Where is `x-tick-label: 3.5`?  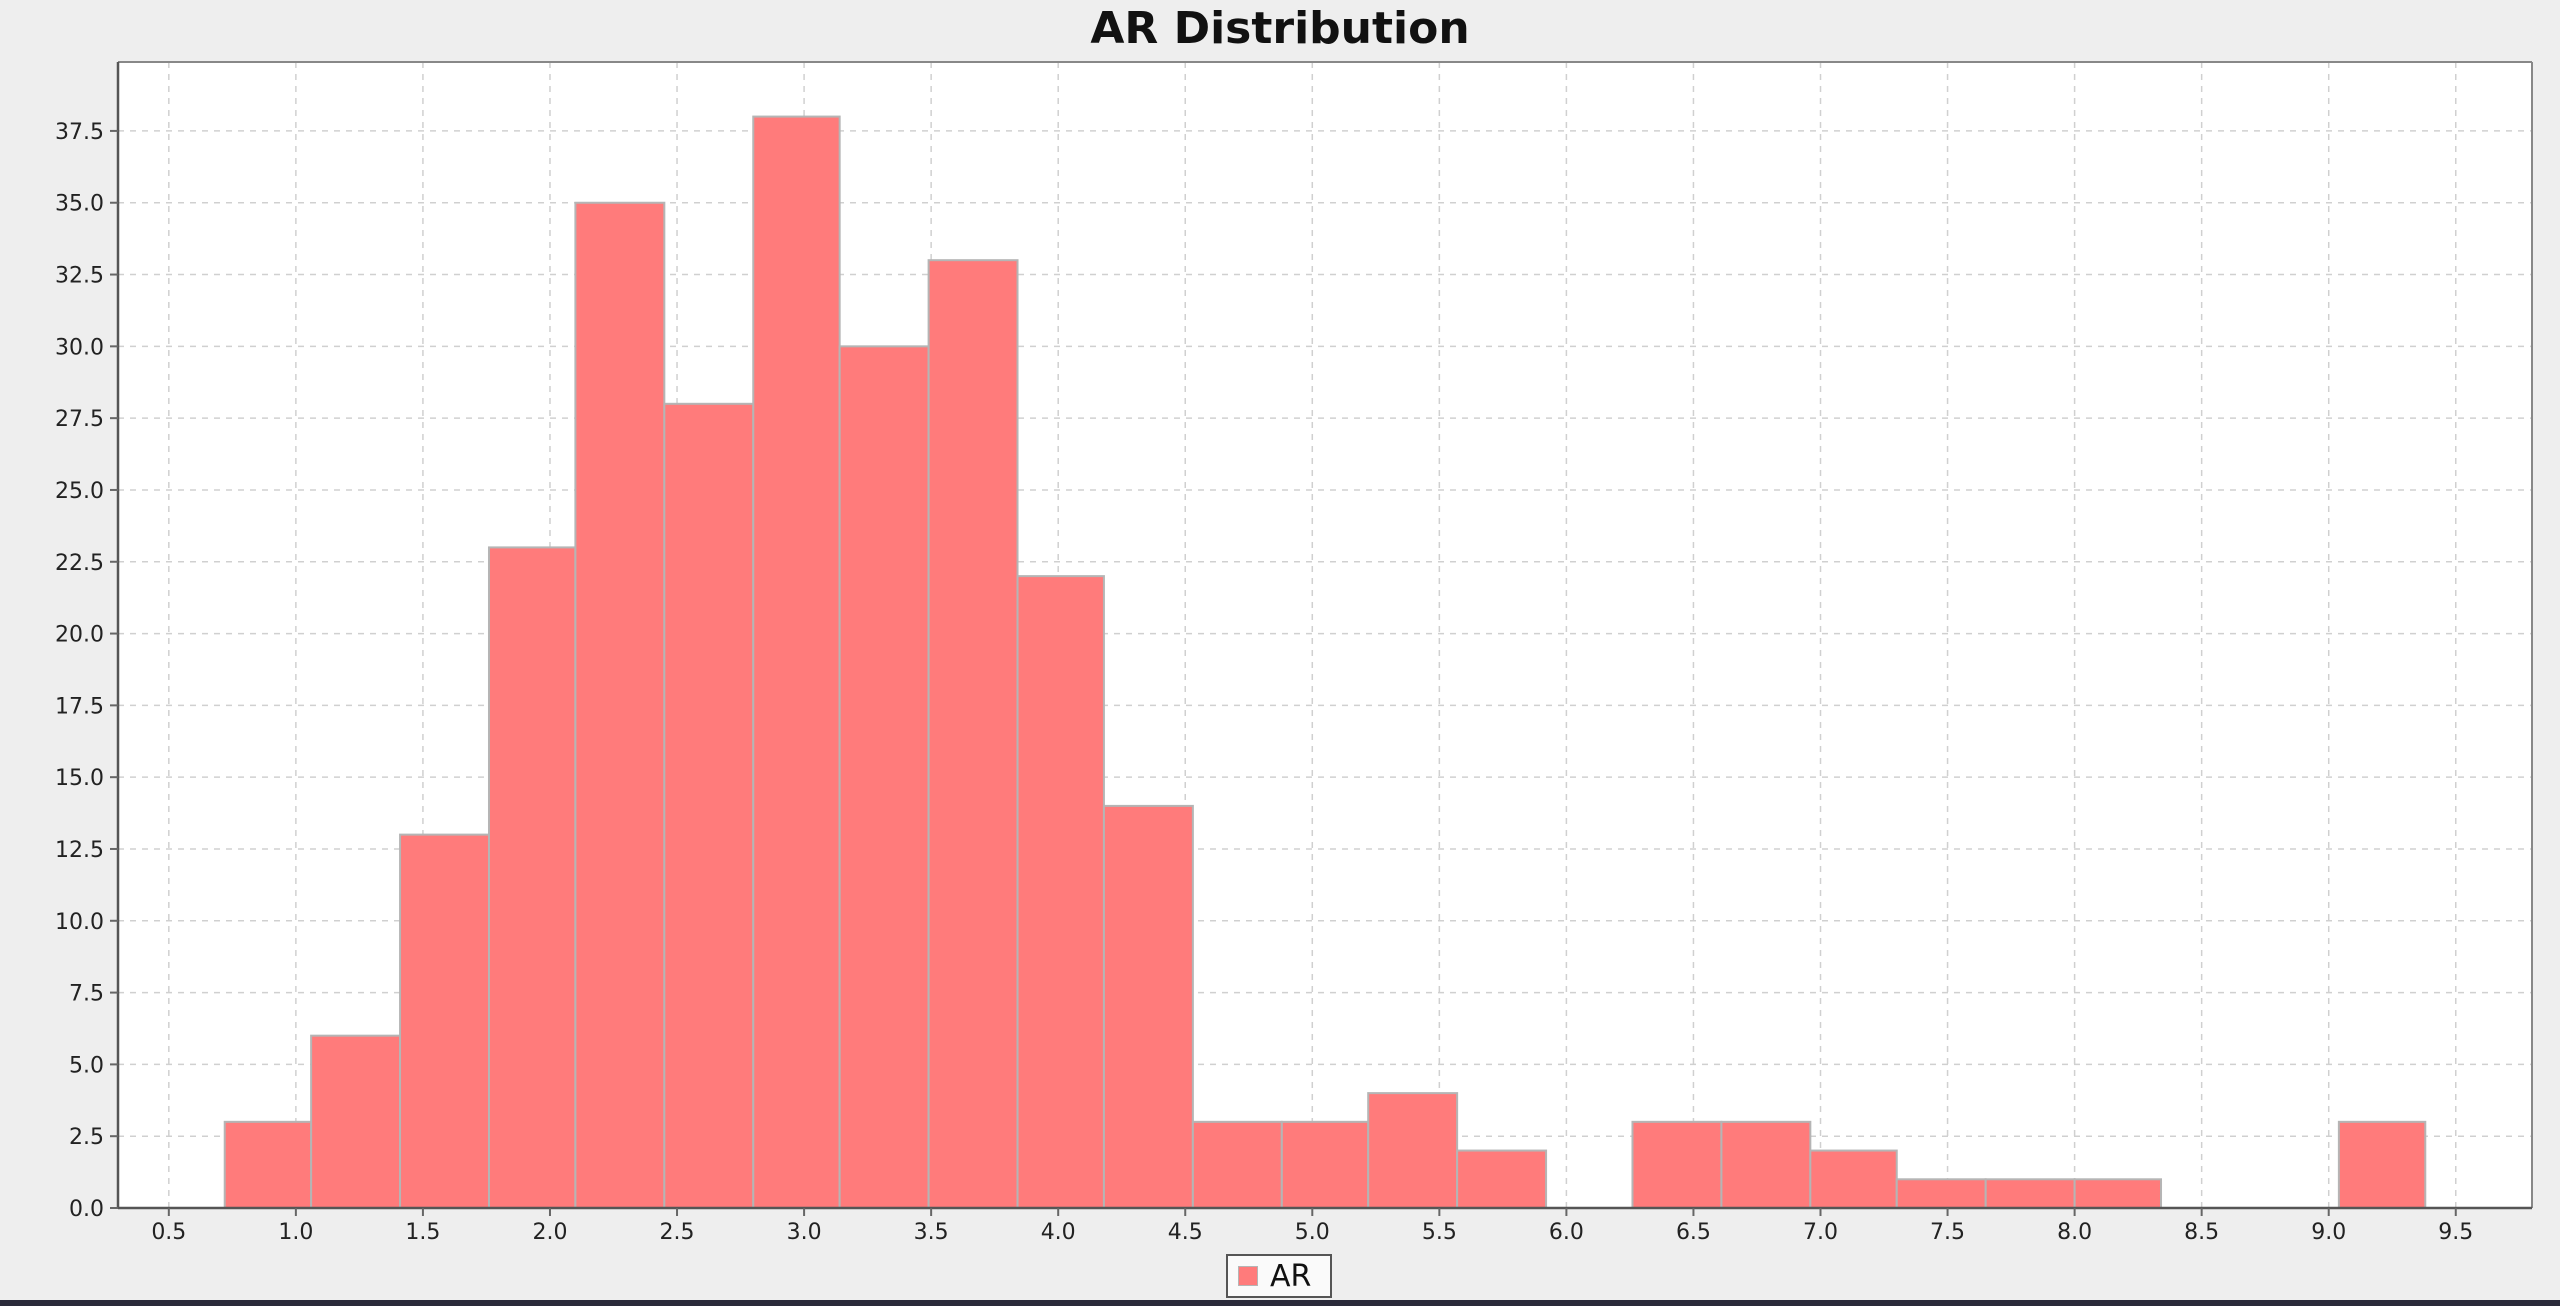 x-tick-label: 3.5 is located at coordinates (931, 1232).